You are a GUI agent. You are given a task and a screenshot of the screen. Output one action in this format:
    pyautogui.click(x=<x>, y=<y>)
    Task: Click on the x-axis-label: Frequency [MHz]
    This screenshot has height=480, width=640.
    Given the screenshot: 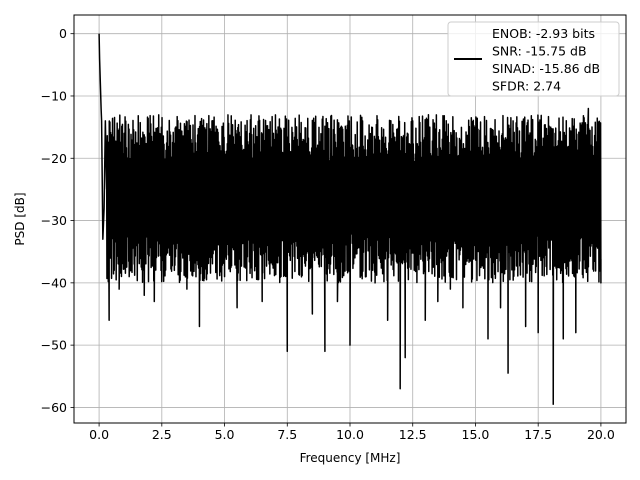 What is the action you would take?
    pyautogui.click(x=350, y=458)
    